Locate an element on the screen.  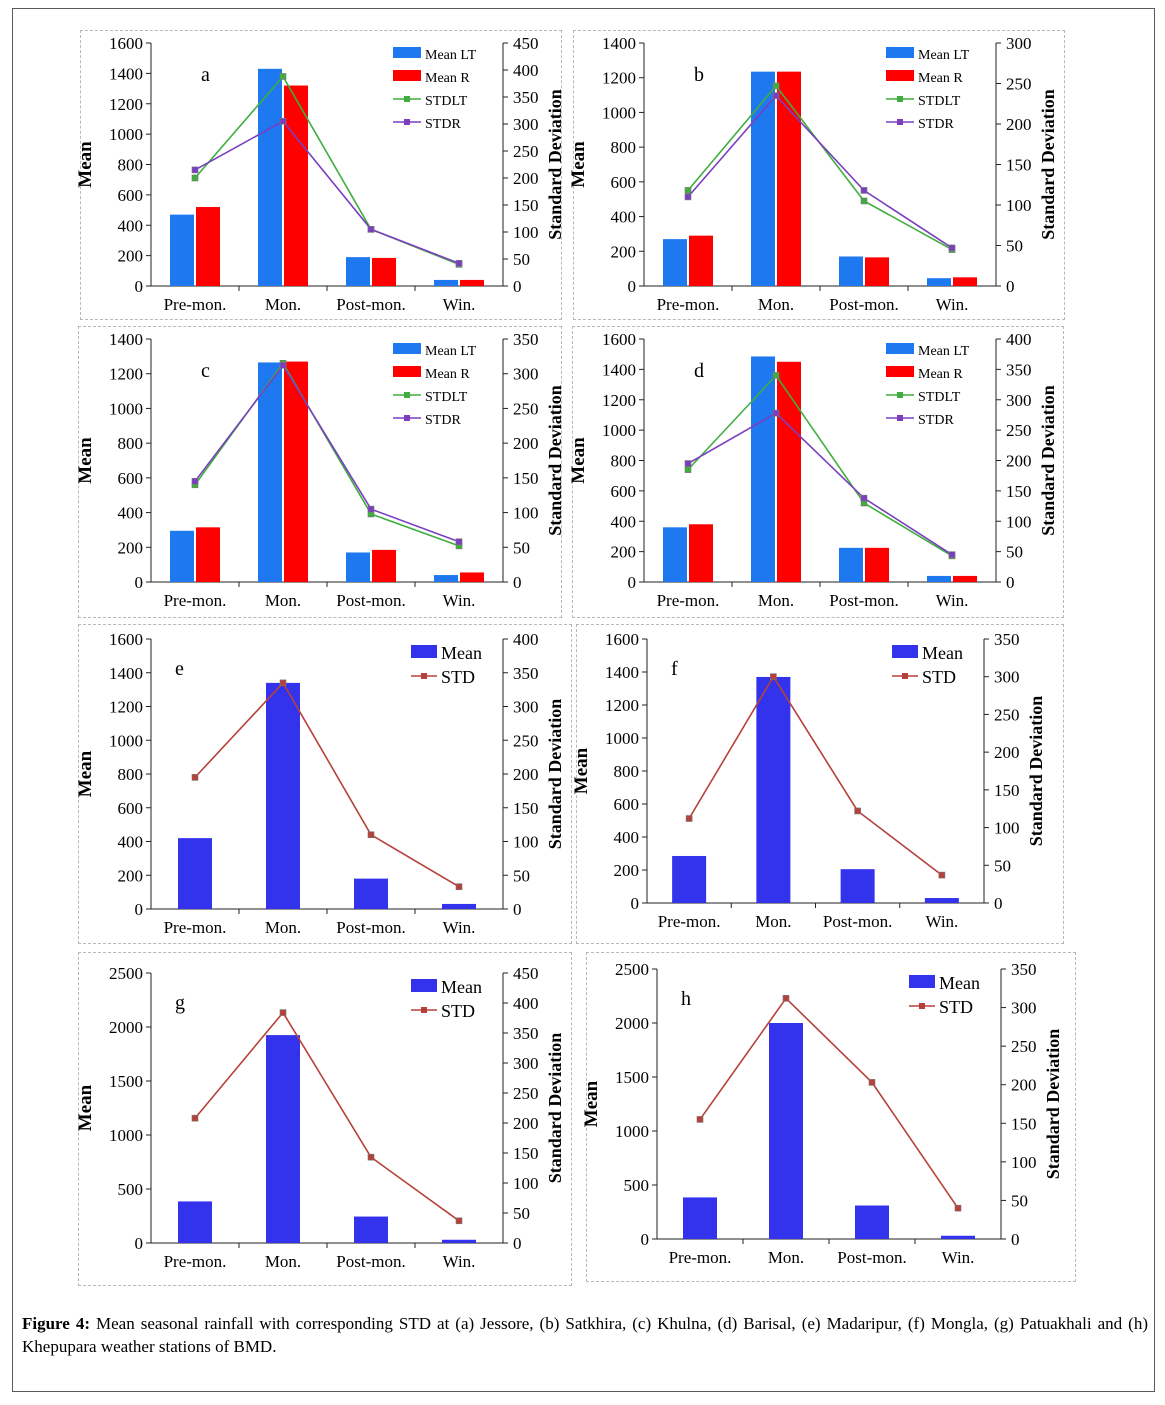
legend-marker-stdr is located at coordinates (900, 122).